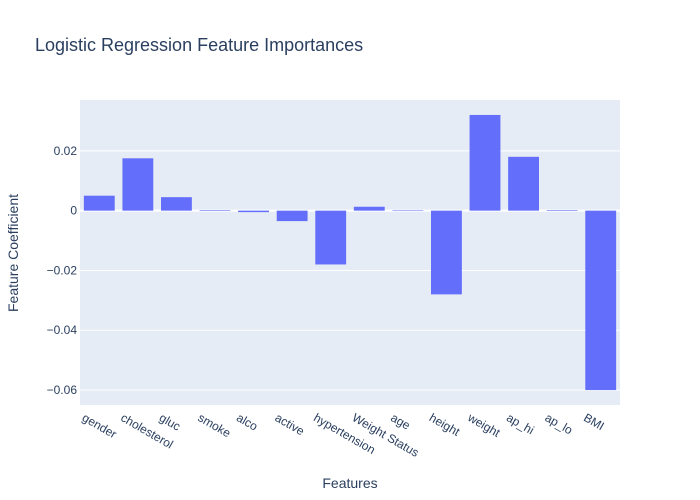 Image resolution: width=700 pixels, height=500 pixels. What do you see at coordinates (99, 425) in the screenshot?
I see `x-tick-label: gender` at bounding box center [99, 425].